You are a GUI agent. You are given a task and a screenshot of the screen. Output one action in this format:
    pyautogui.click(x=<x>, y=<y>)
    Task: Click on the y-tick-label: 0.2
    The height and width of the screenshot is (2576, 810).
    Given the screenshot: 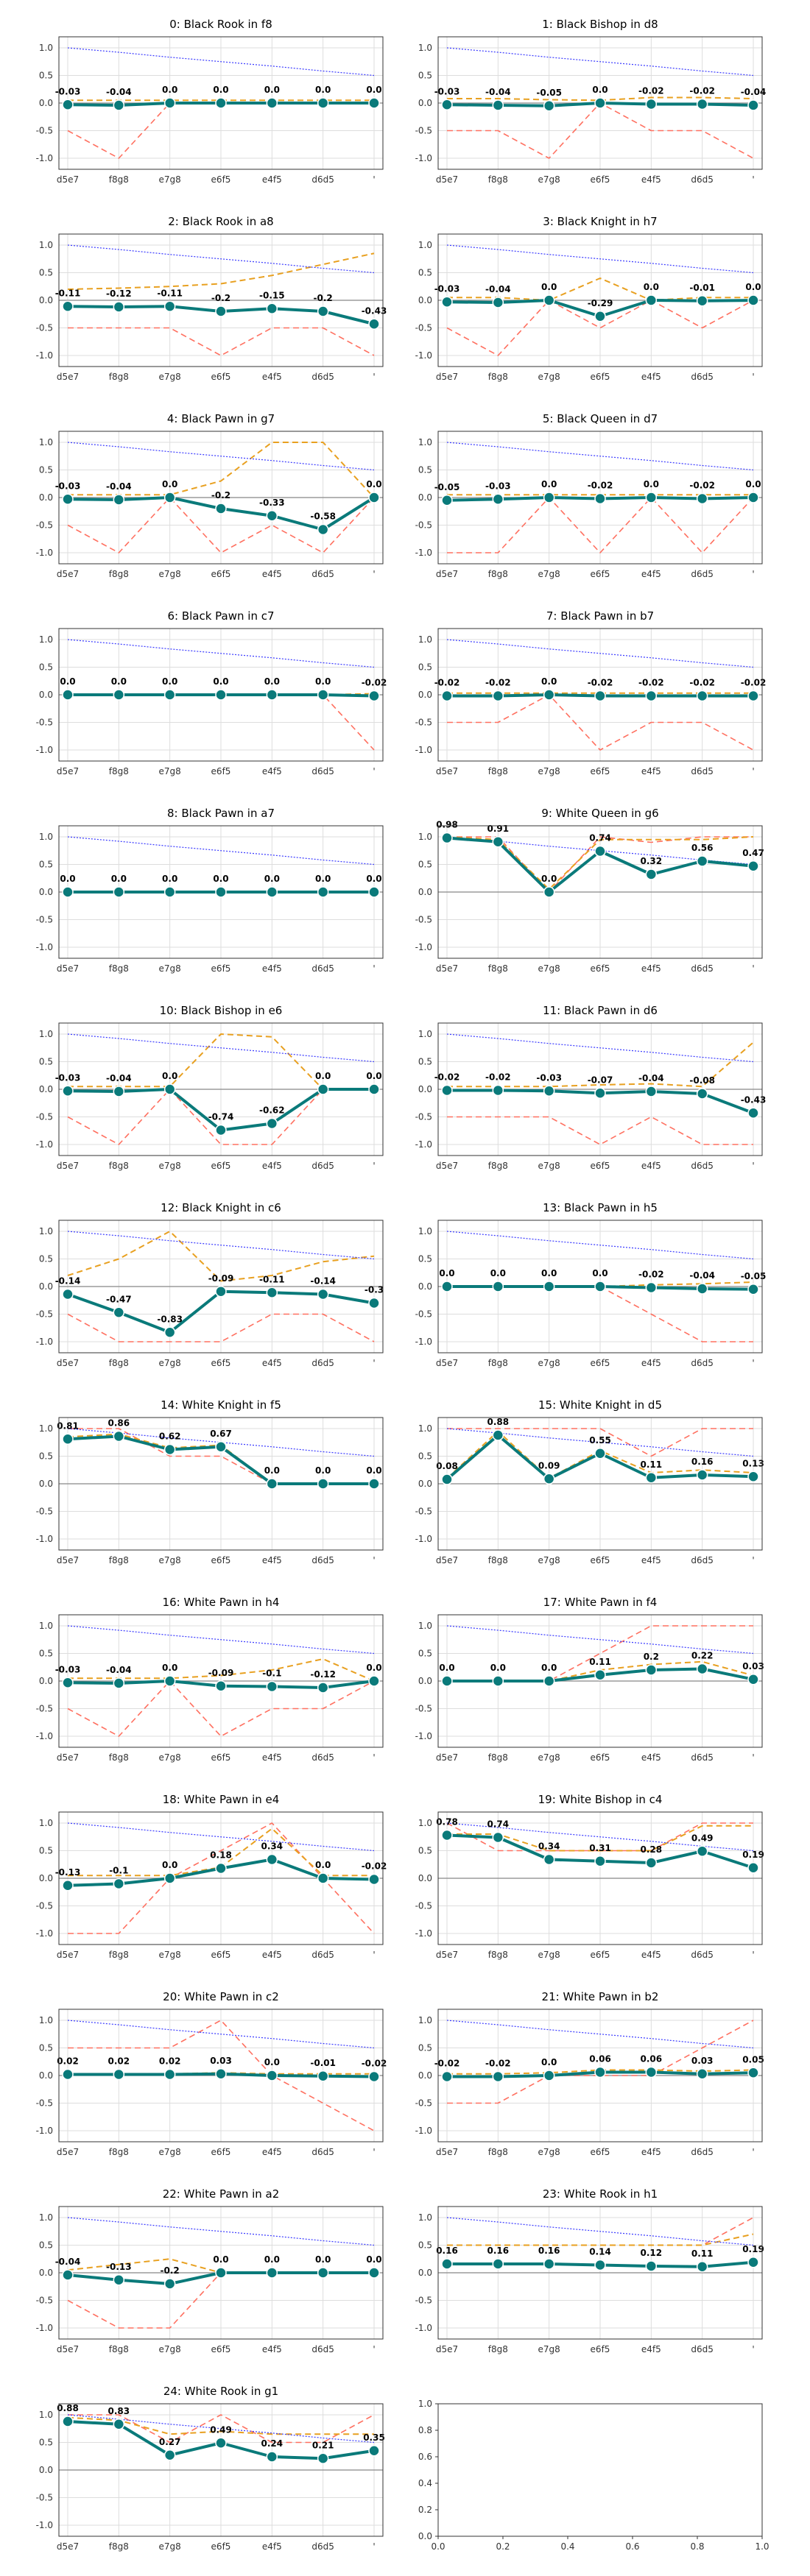 What is the action you would take?
    pyautogui.click(x=425, y=2510)
    